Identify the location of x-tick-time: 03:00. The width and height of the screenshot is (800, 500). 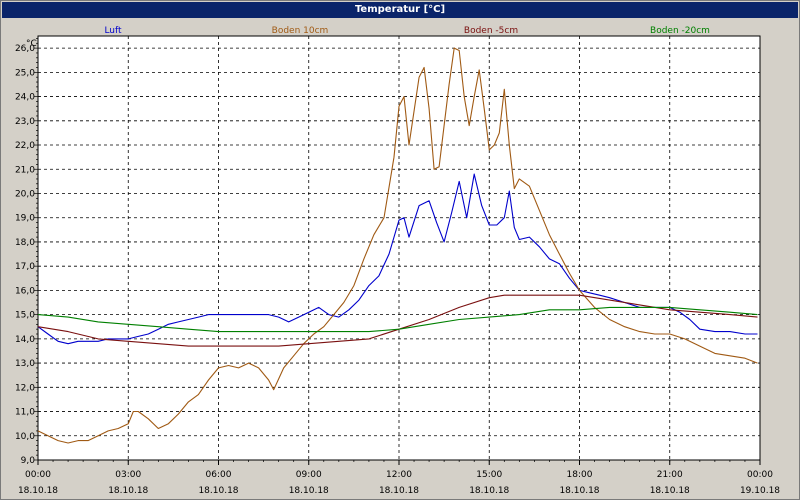
(128, 475).